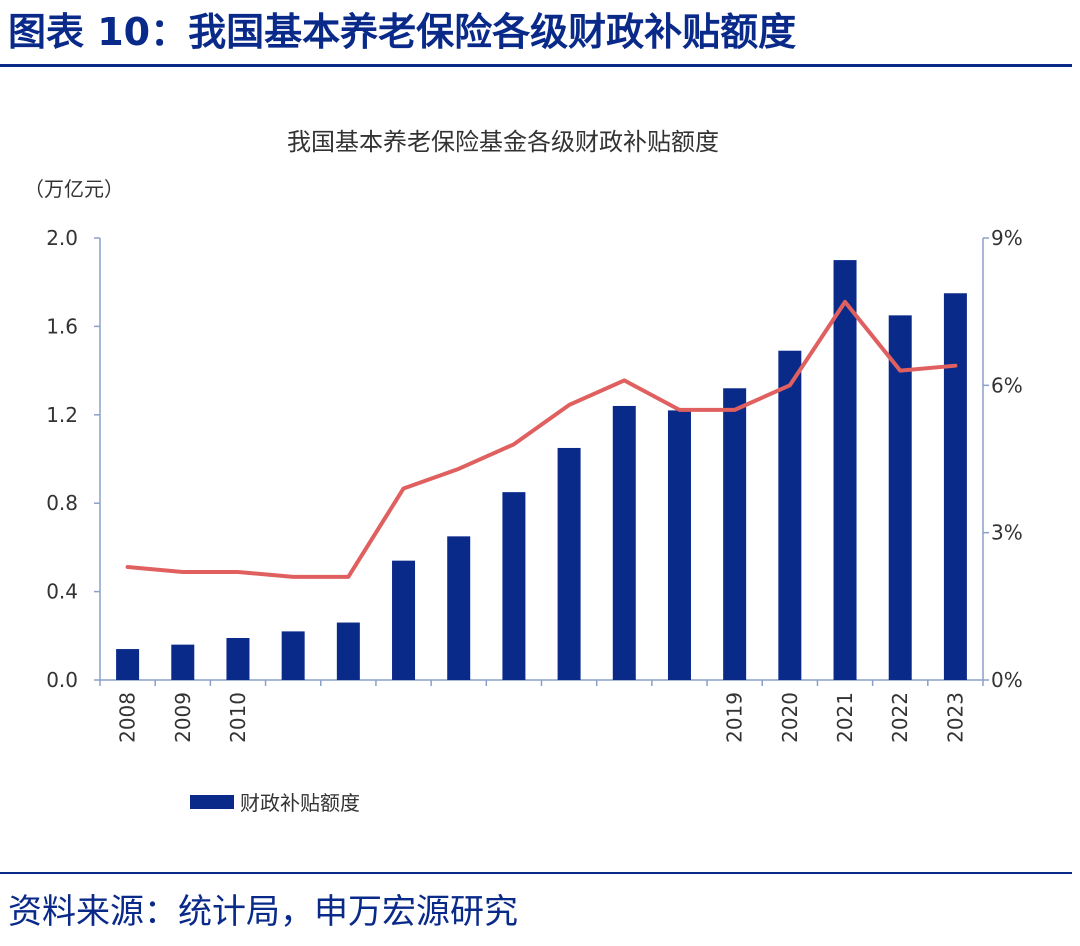 The width and height of the screenshot is (1080, 946). Describe the element at coordinates (62, 680) in the screenshot. I see `y-left-tick-label: 0.0` at that location.